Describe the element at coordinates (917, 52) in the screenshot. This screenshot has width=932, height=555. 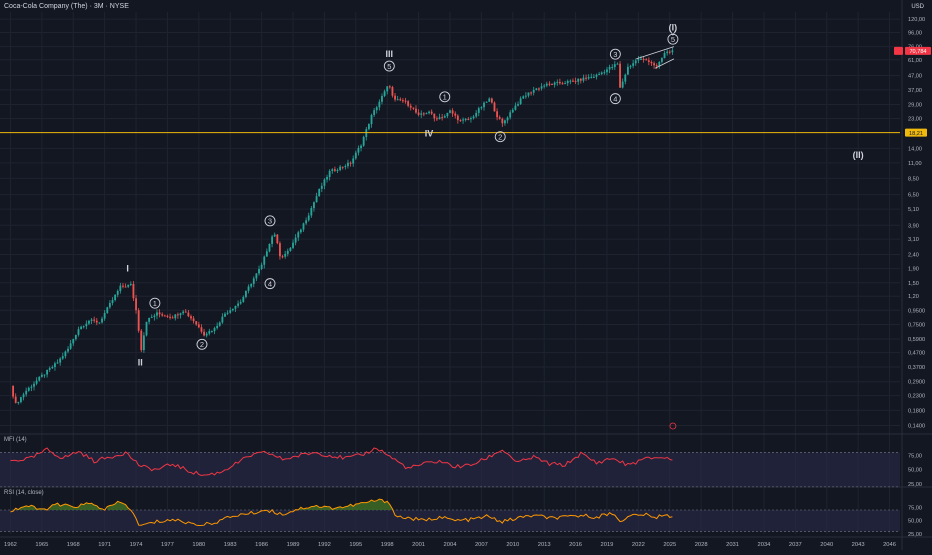
I see `last-price-label: 70,784` at that location.